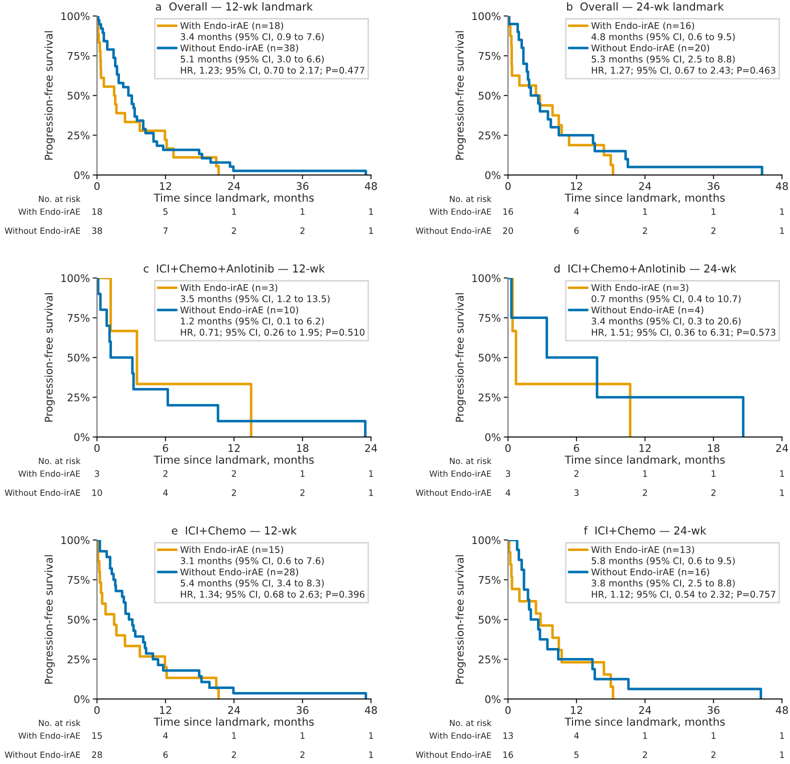 The height and width of the screenshot is (764, 790). I want to click on text: 10, so click(97, 492).